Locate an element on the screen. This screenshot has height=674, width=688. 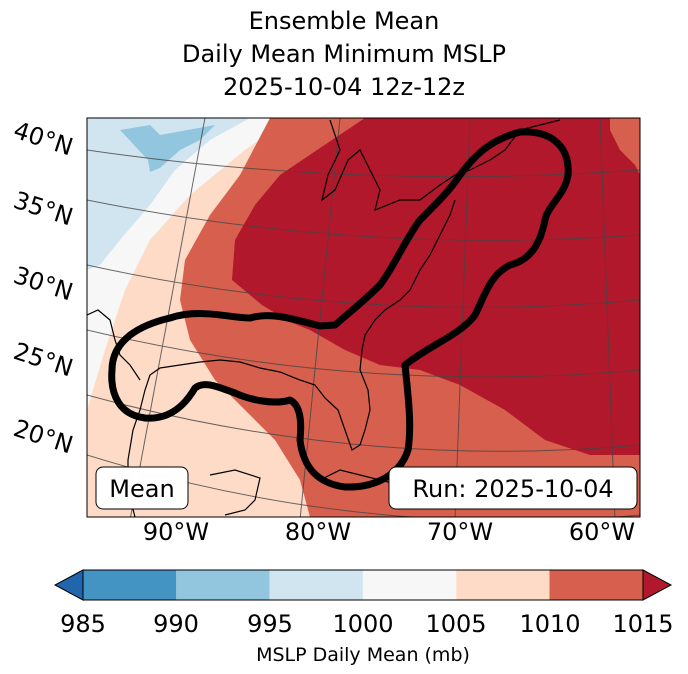
lon-label-70w: 70°W is located at coordinates (460, 532).